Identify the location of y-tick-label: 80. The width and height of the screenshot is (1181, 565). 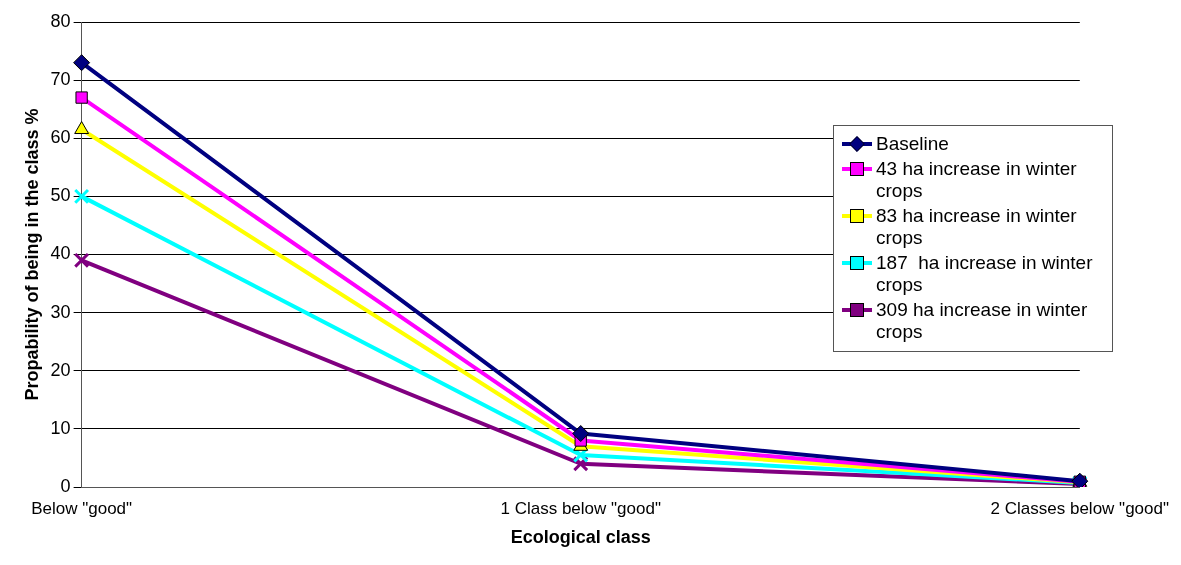
(60, 20).